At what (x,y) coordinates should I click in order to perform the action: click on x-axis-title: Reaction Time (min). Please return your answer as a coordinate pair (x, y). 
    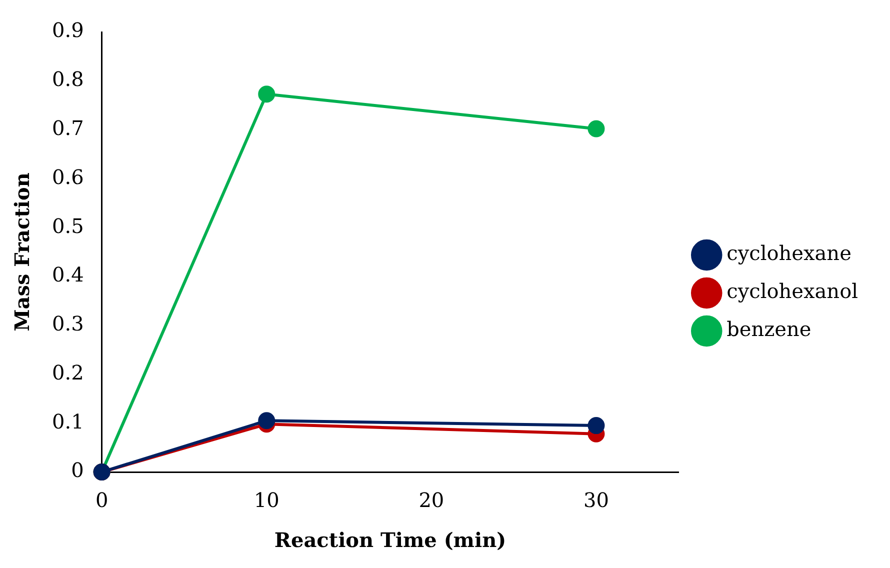
    Looking at the image, I should click on (390, 540).